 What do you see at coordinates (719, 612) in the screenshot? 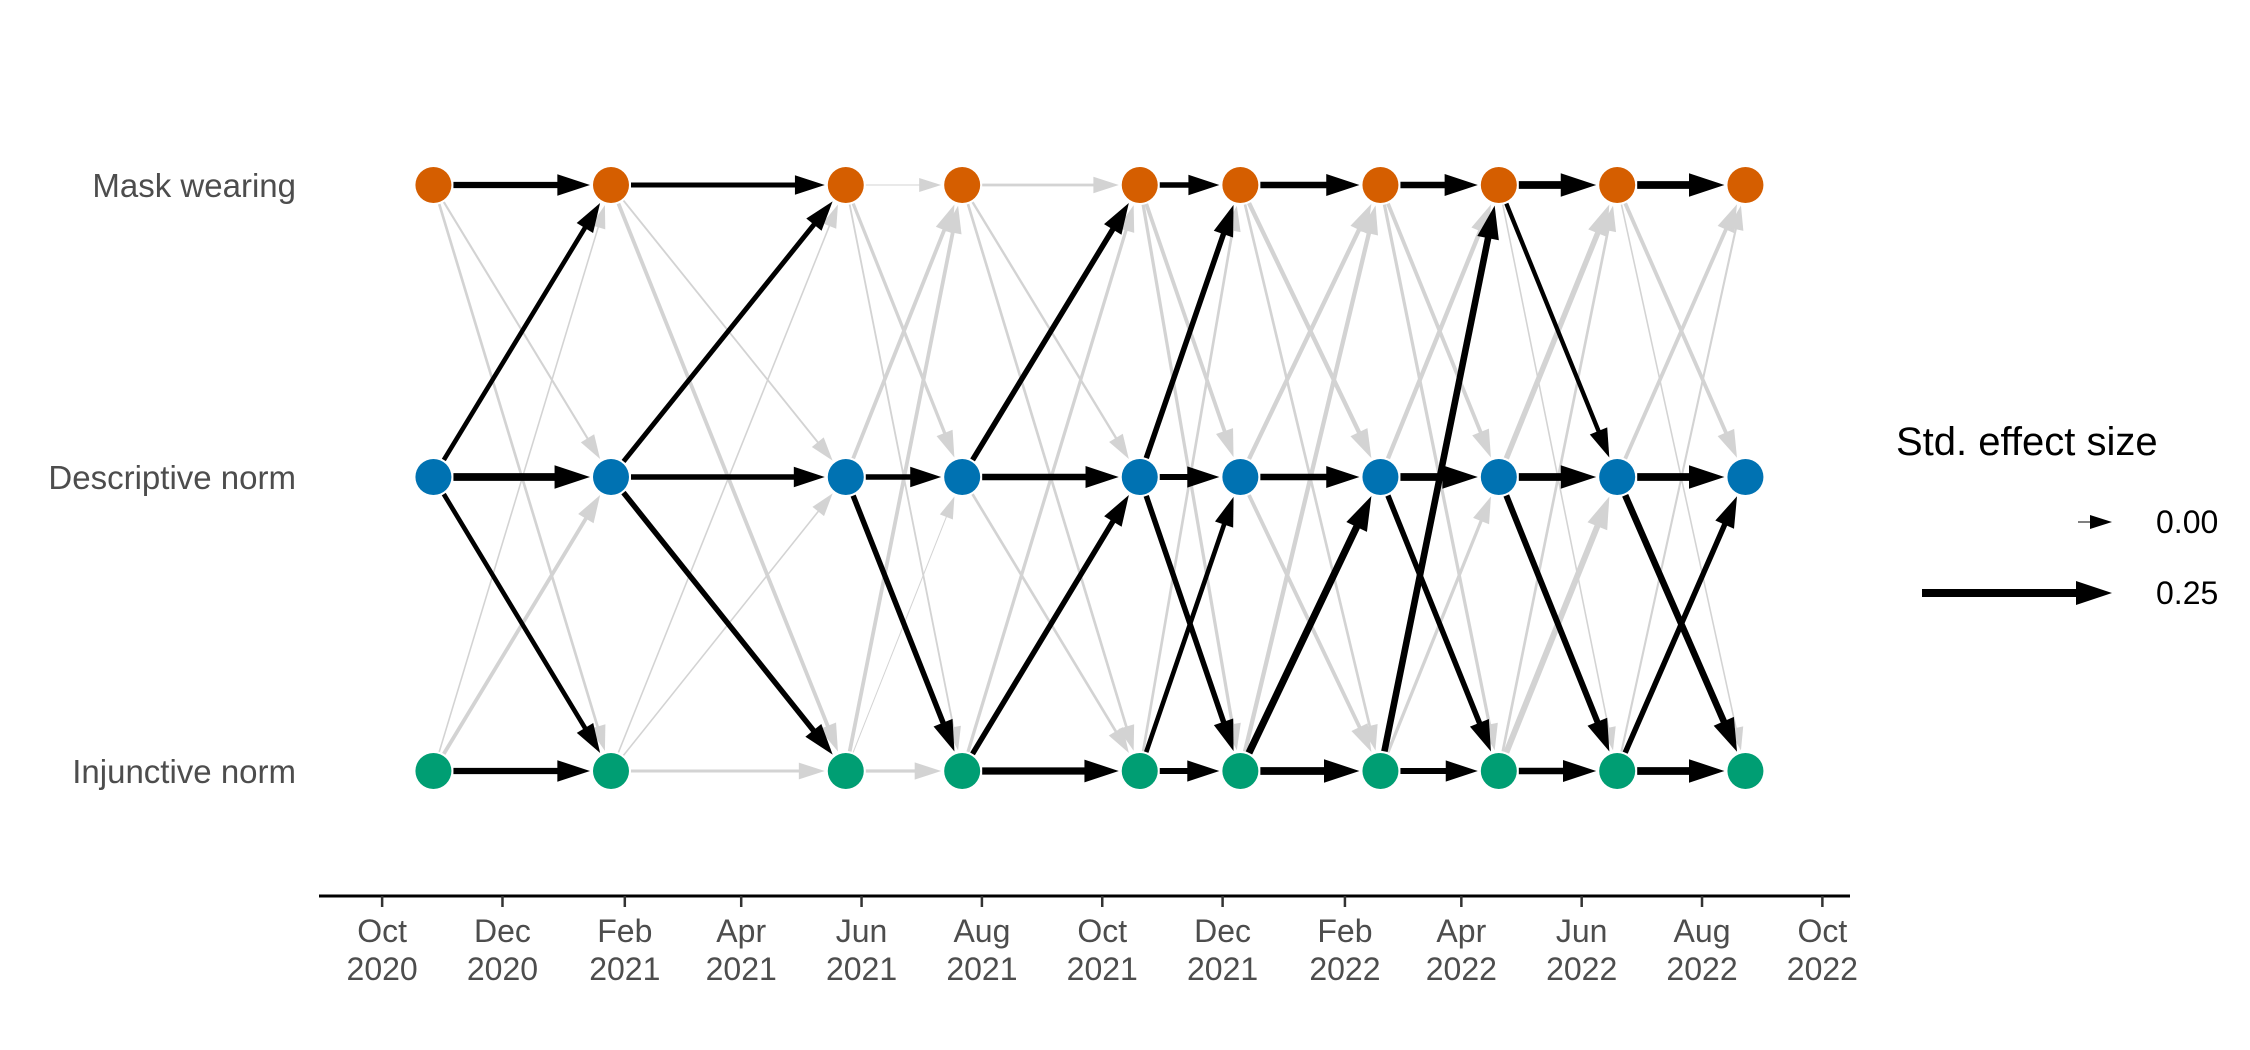
I see `edge-w1-desc-to-inj-shaft` at bounding box center [719, 612].